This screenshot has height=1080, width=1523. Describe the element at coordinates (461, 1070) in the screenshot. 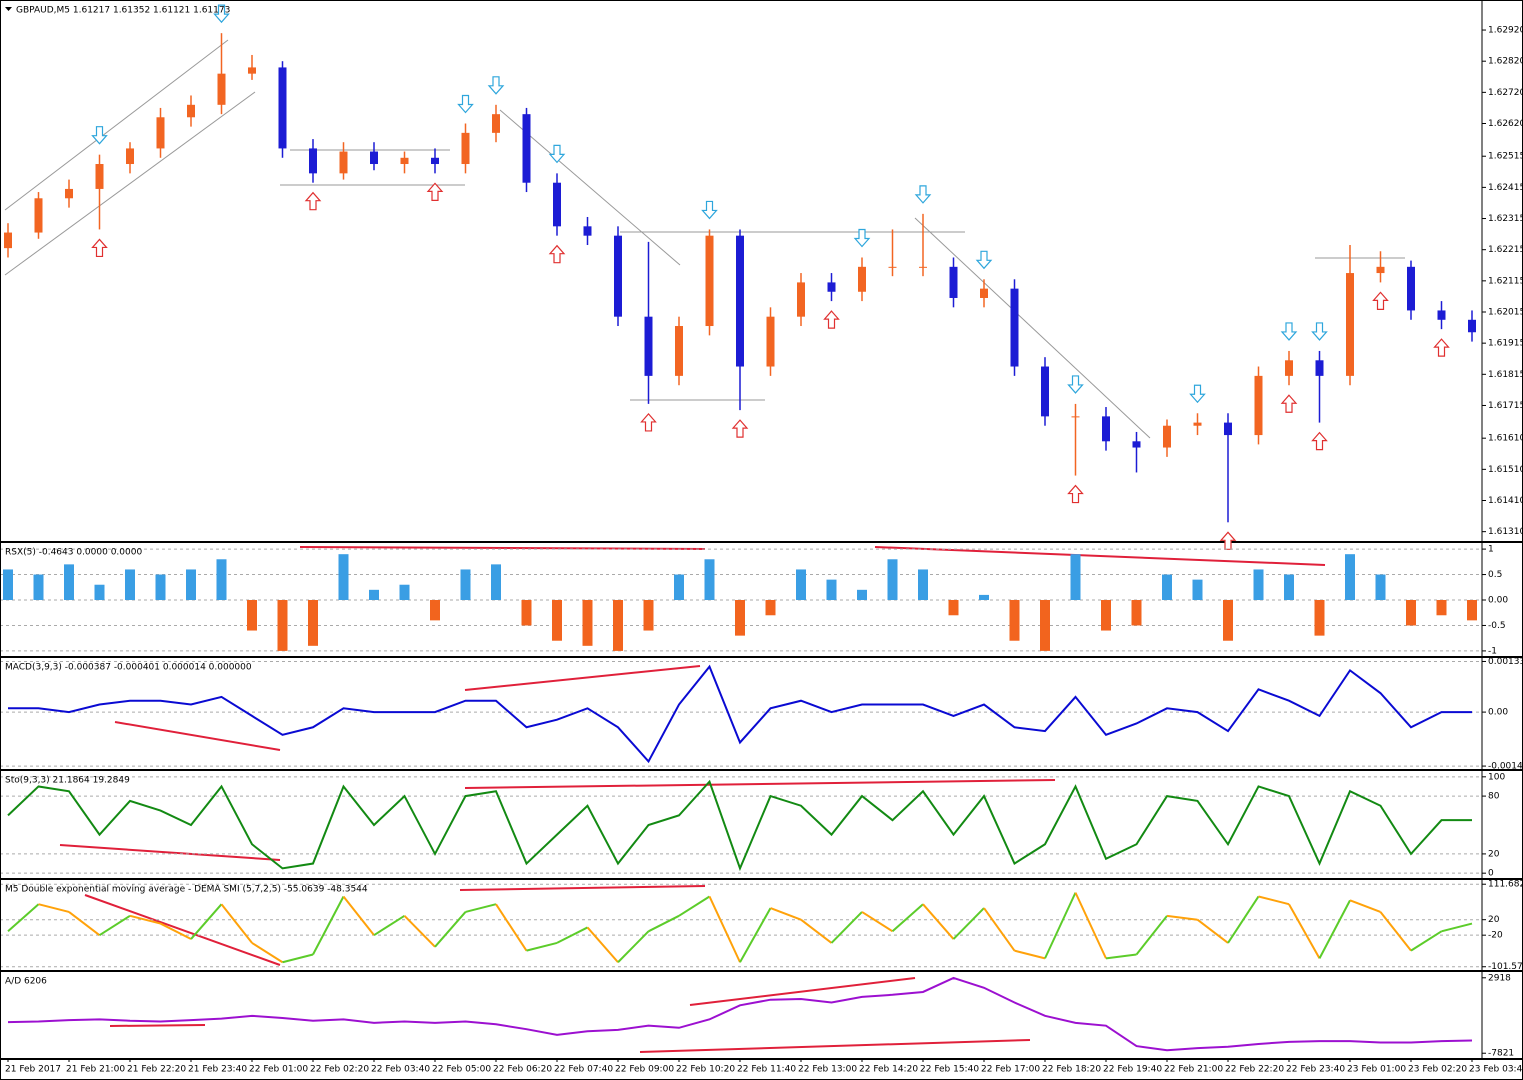

I see `x-tick-label: 22 Feb 05:00` at that location.